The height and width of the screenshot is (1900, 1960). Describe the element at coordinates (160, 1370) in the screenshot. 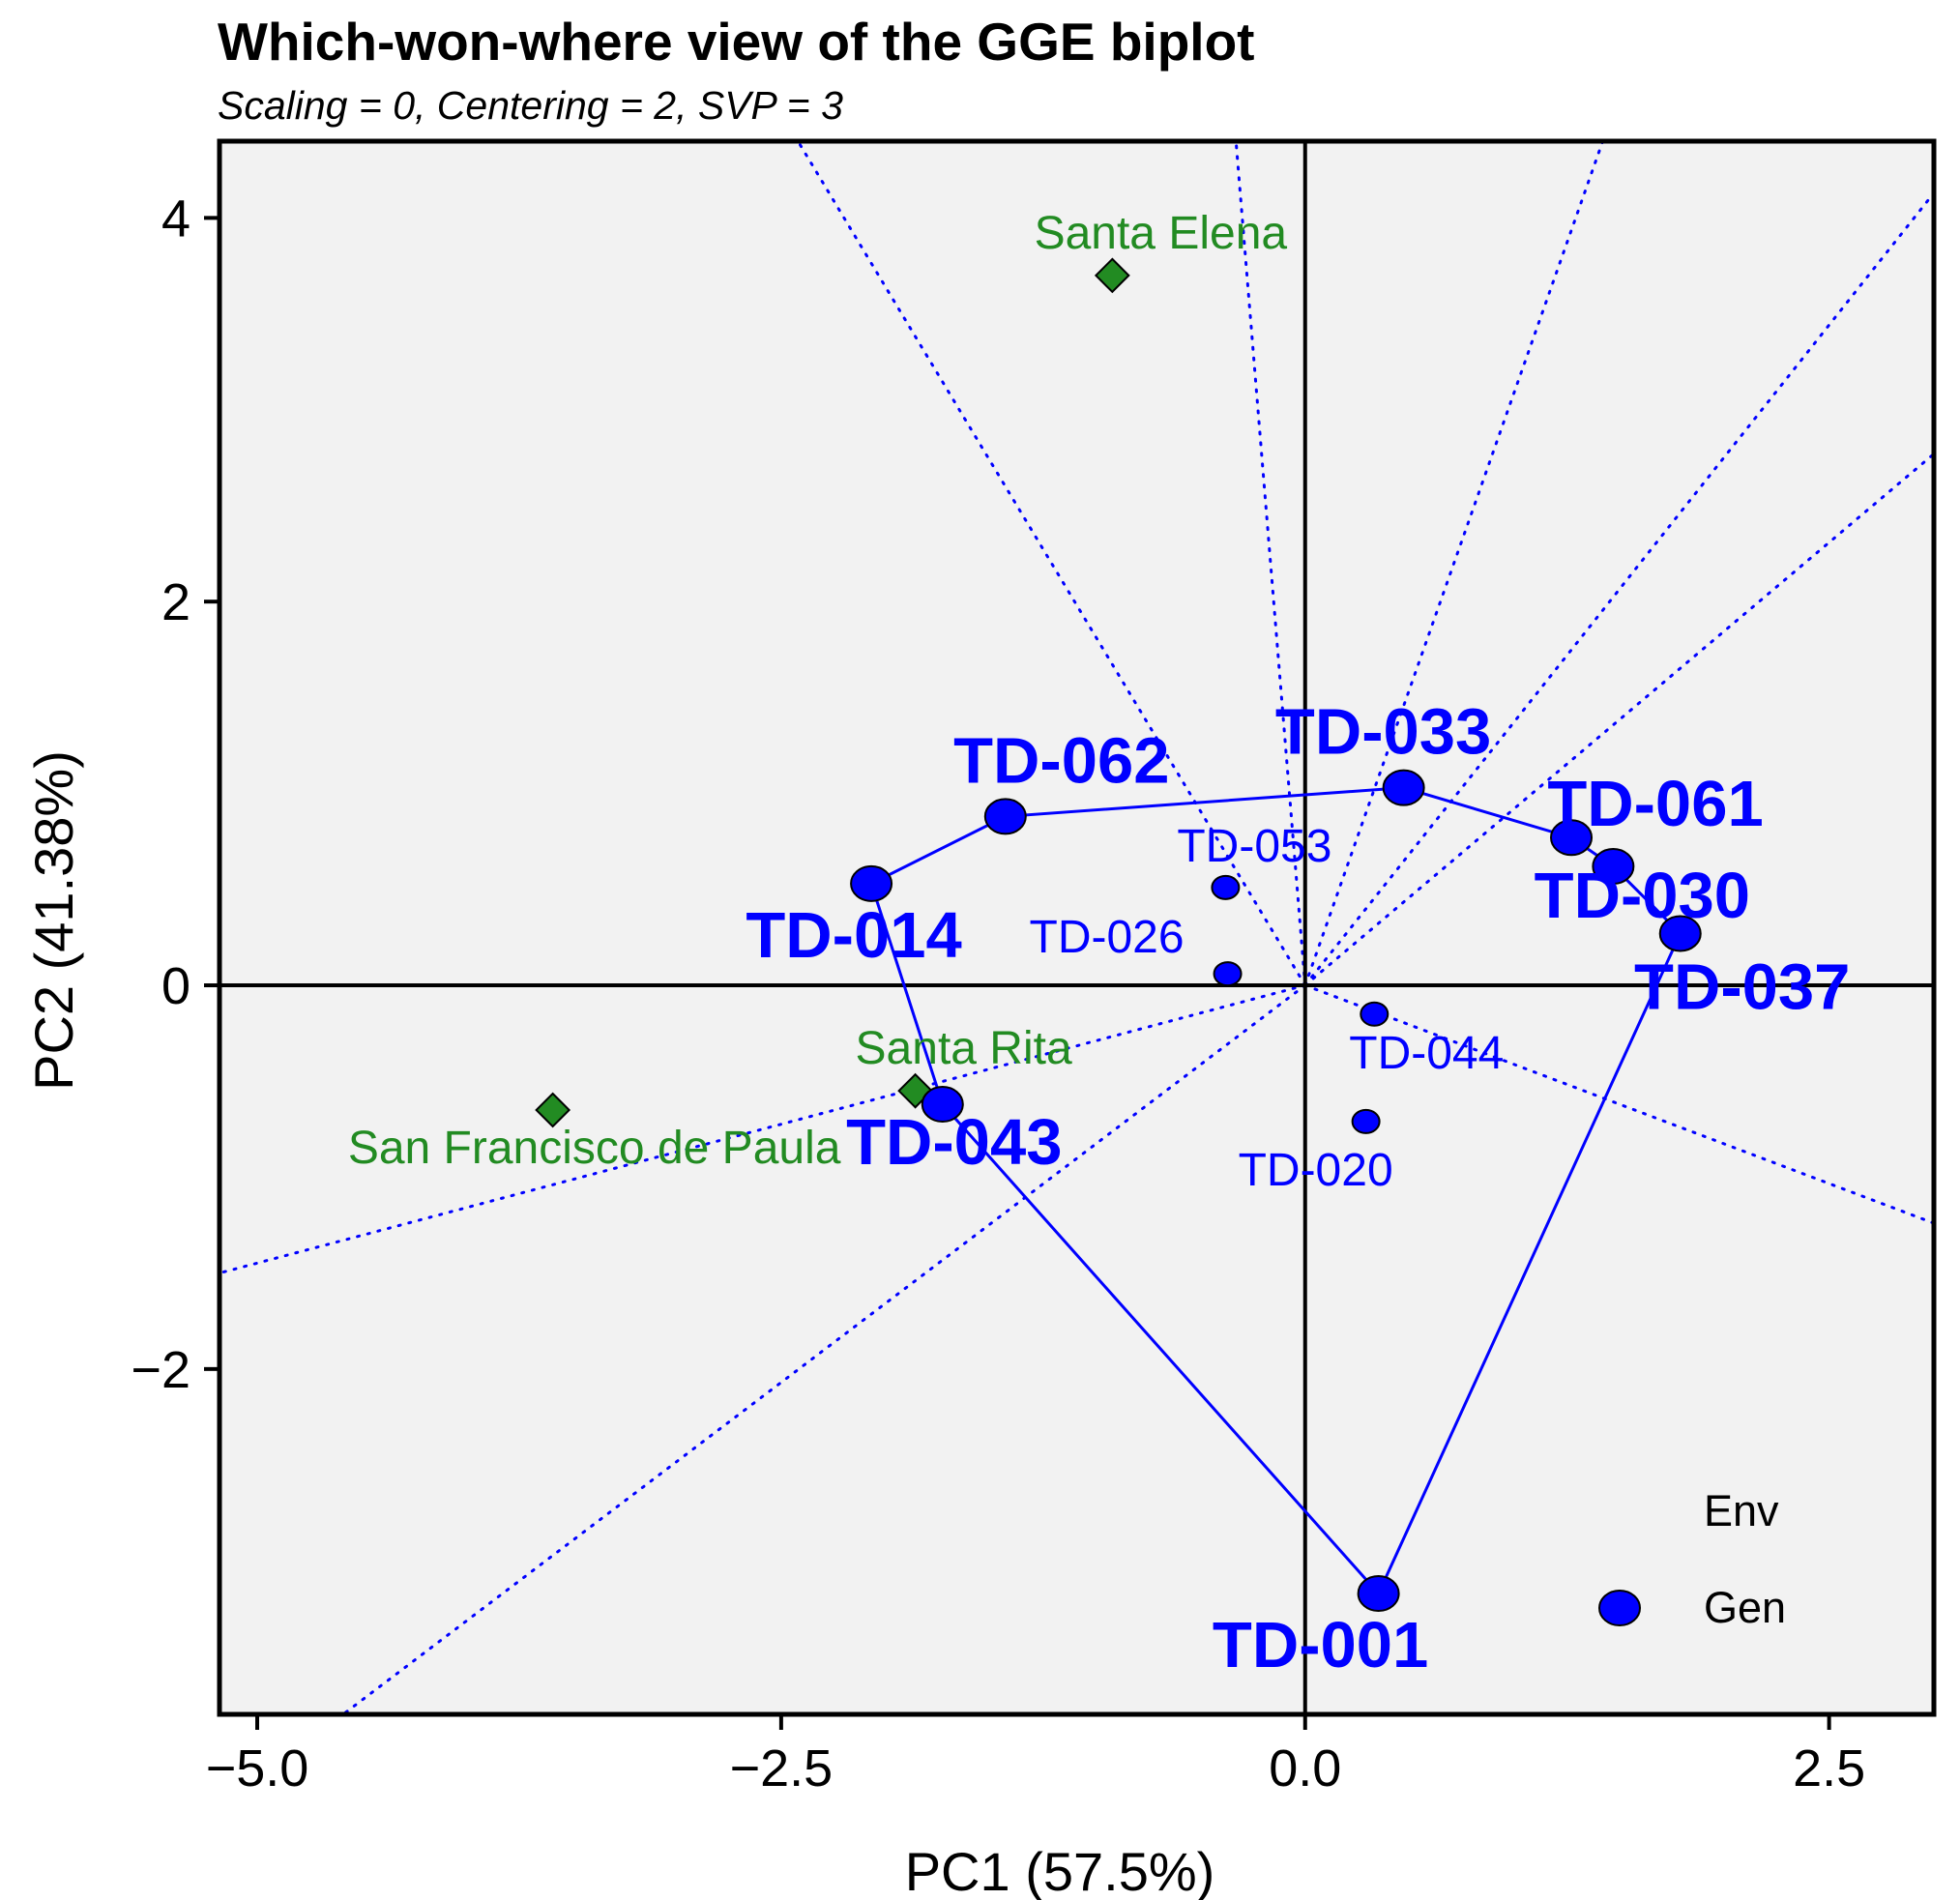

I see `y-tick-label: −2` at that location.